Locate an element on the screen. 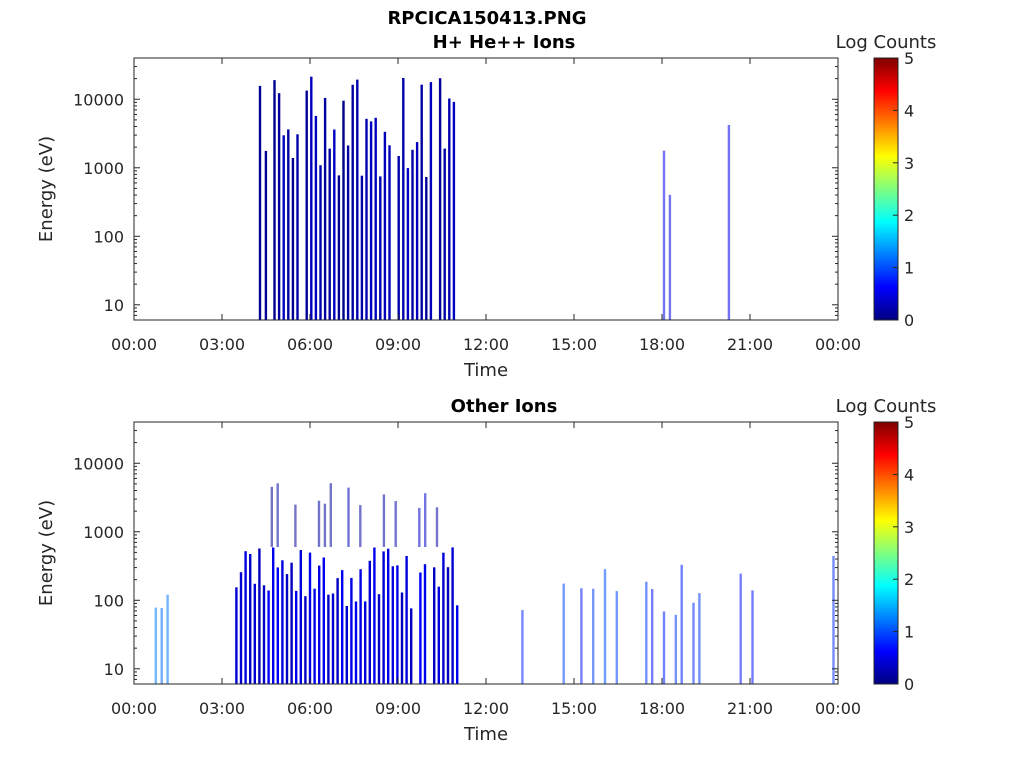 This screenshot has width=1024, height=768. y-tick-label: 10000 is located at coordinates (98, 463).